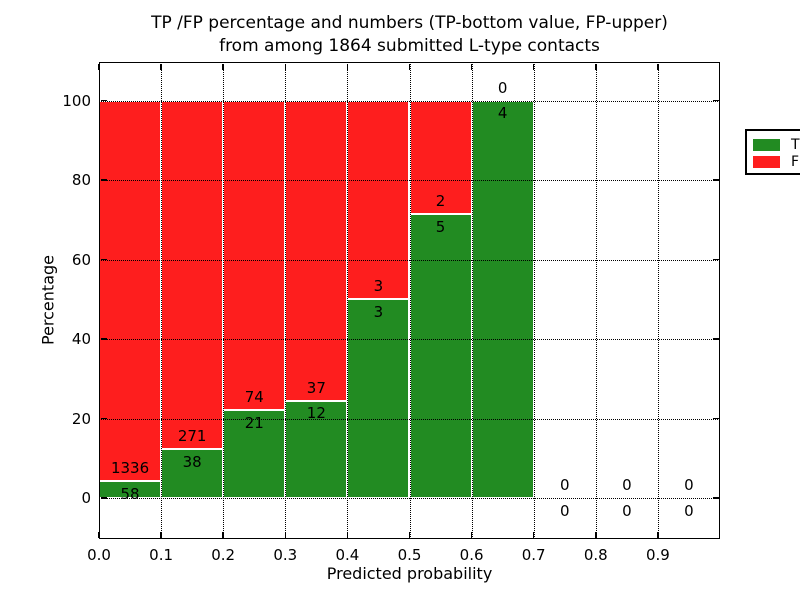  Describe the element at coordinates (595, 555) in the screenshot. I see `x-tick-label: 0.8` at that location.